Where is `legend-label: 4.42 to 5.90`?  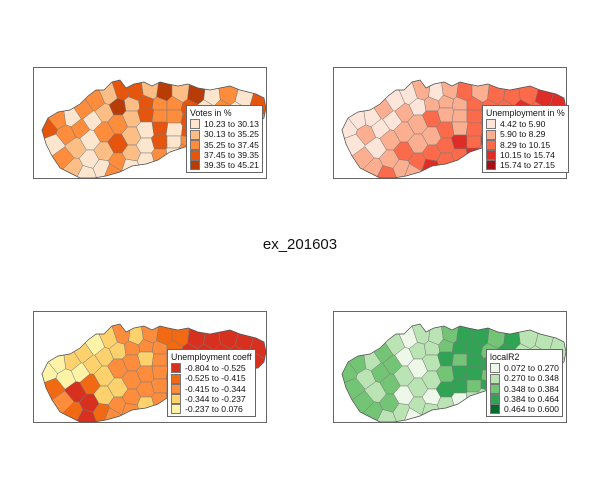
legend-label: 4.42 to 5.90 is located at coordinates (523, 124).